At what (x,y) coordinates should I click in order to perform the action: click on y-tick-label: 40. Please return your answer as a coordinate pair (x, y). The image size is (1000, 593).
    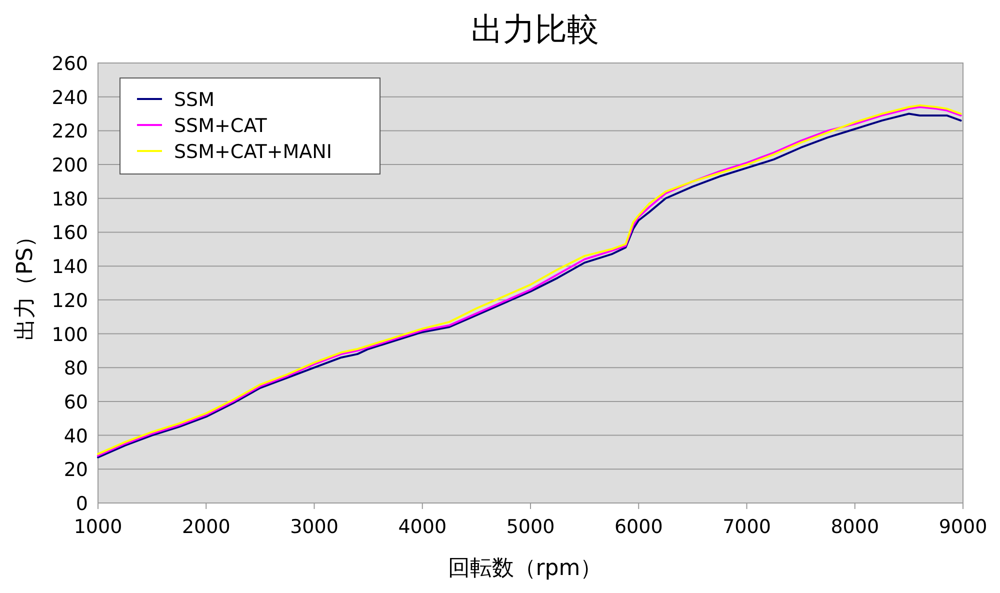
    Looking at the image, I should click on (76, 436).